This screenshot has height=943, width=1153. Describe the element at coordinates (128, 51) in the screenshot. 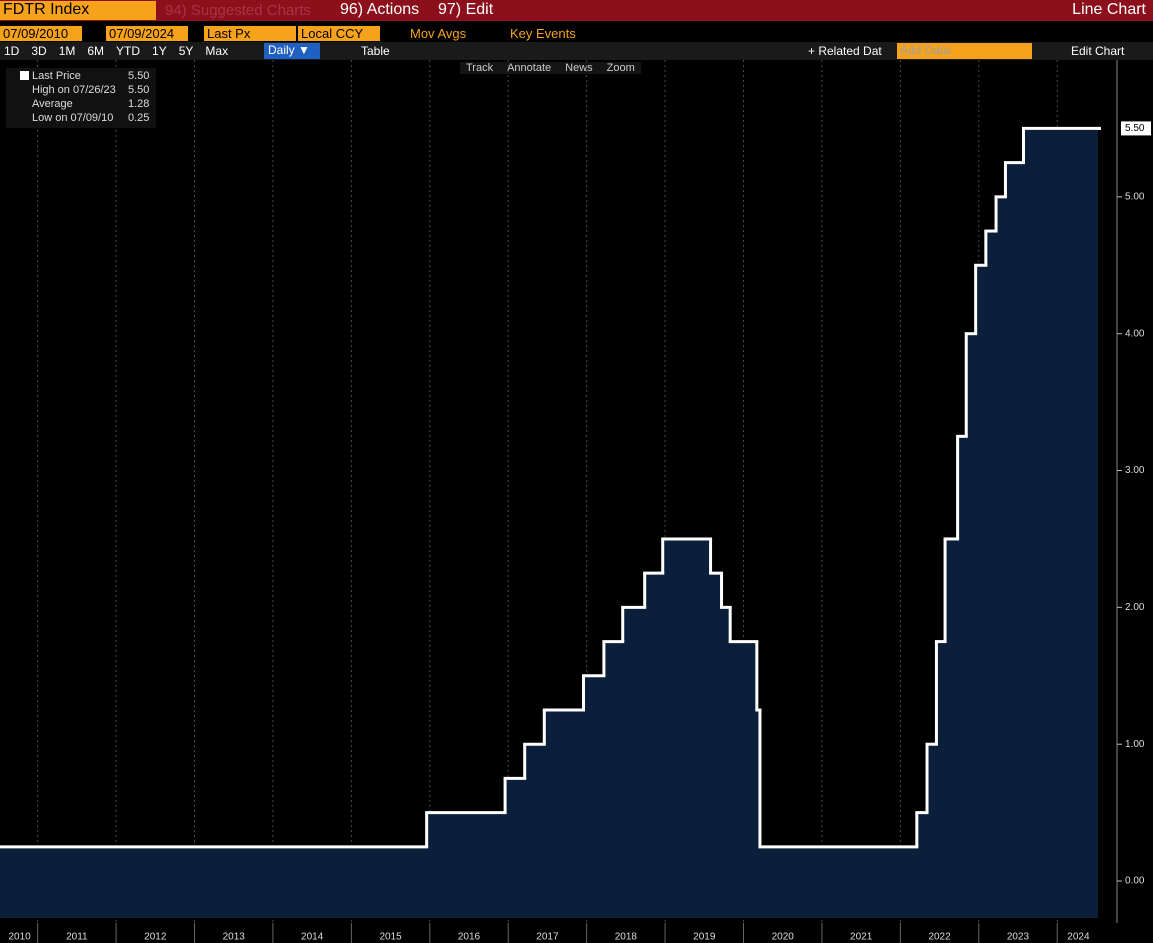

I see `range-button: YTD` at that location.